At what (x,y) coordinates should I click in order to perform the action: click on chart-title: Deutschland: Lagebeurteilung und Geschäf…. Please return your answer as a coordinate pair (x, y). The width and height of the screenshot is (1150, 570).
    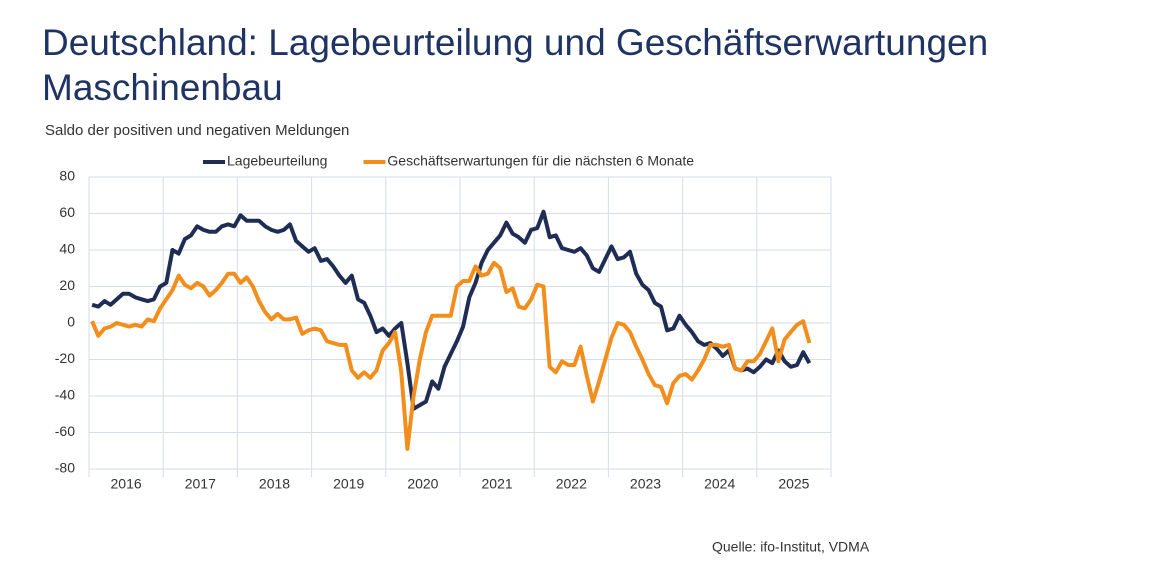
    Looking at the image, I should click on (515, 42).